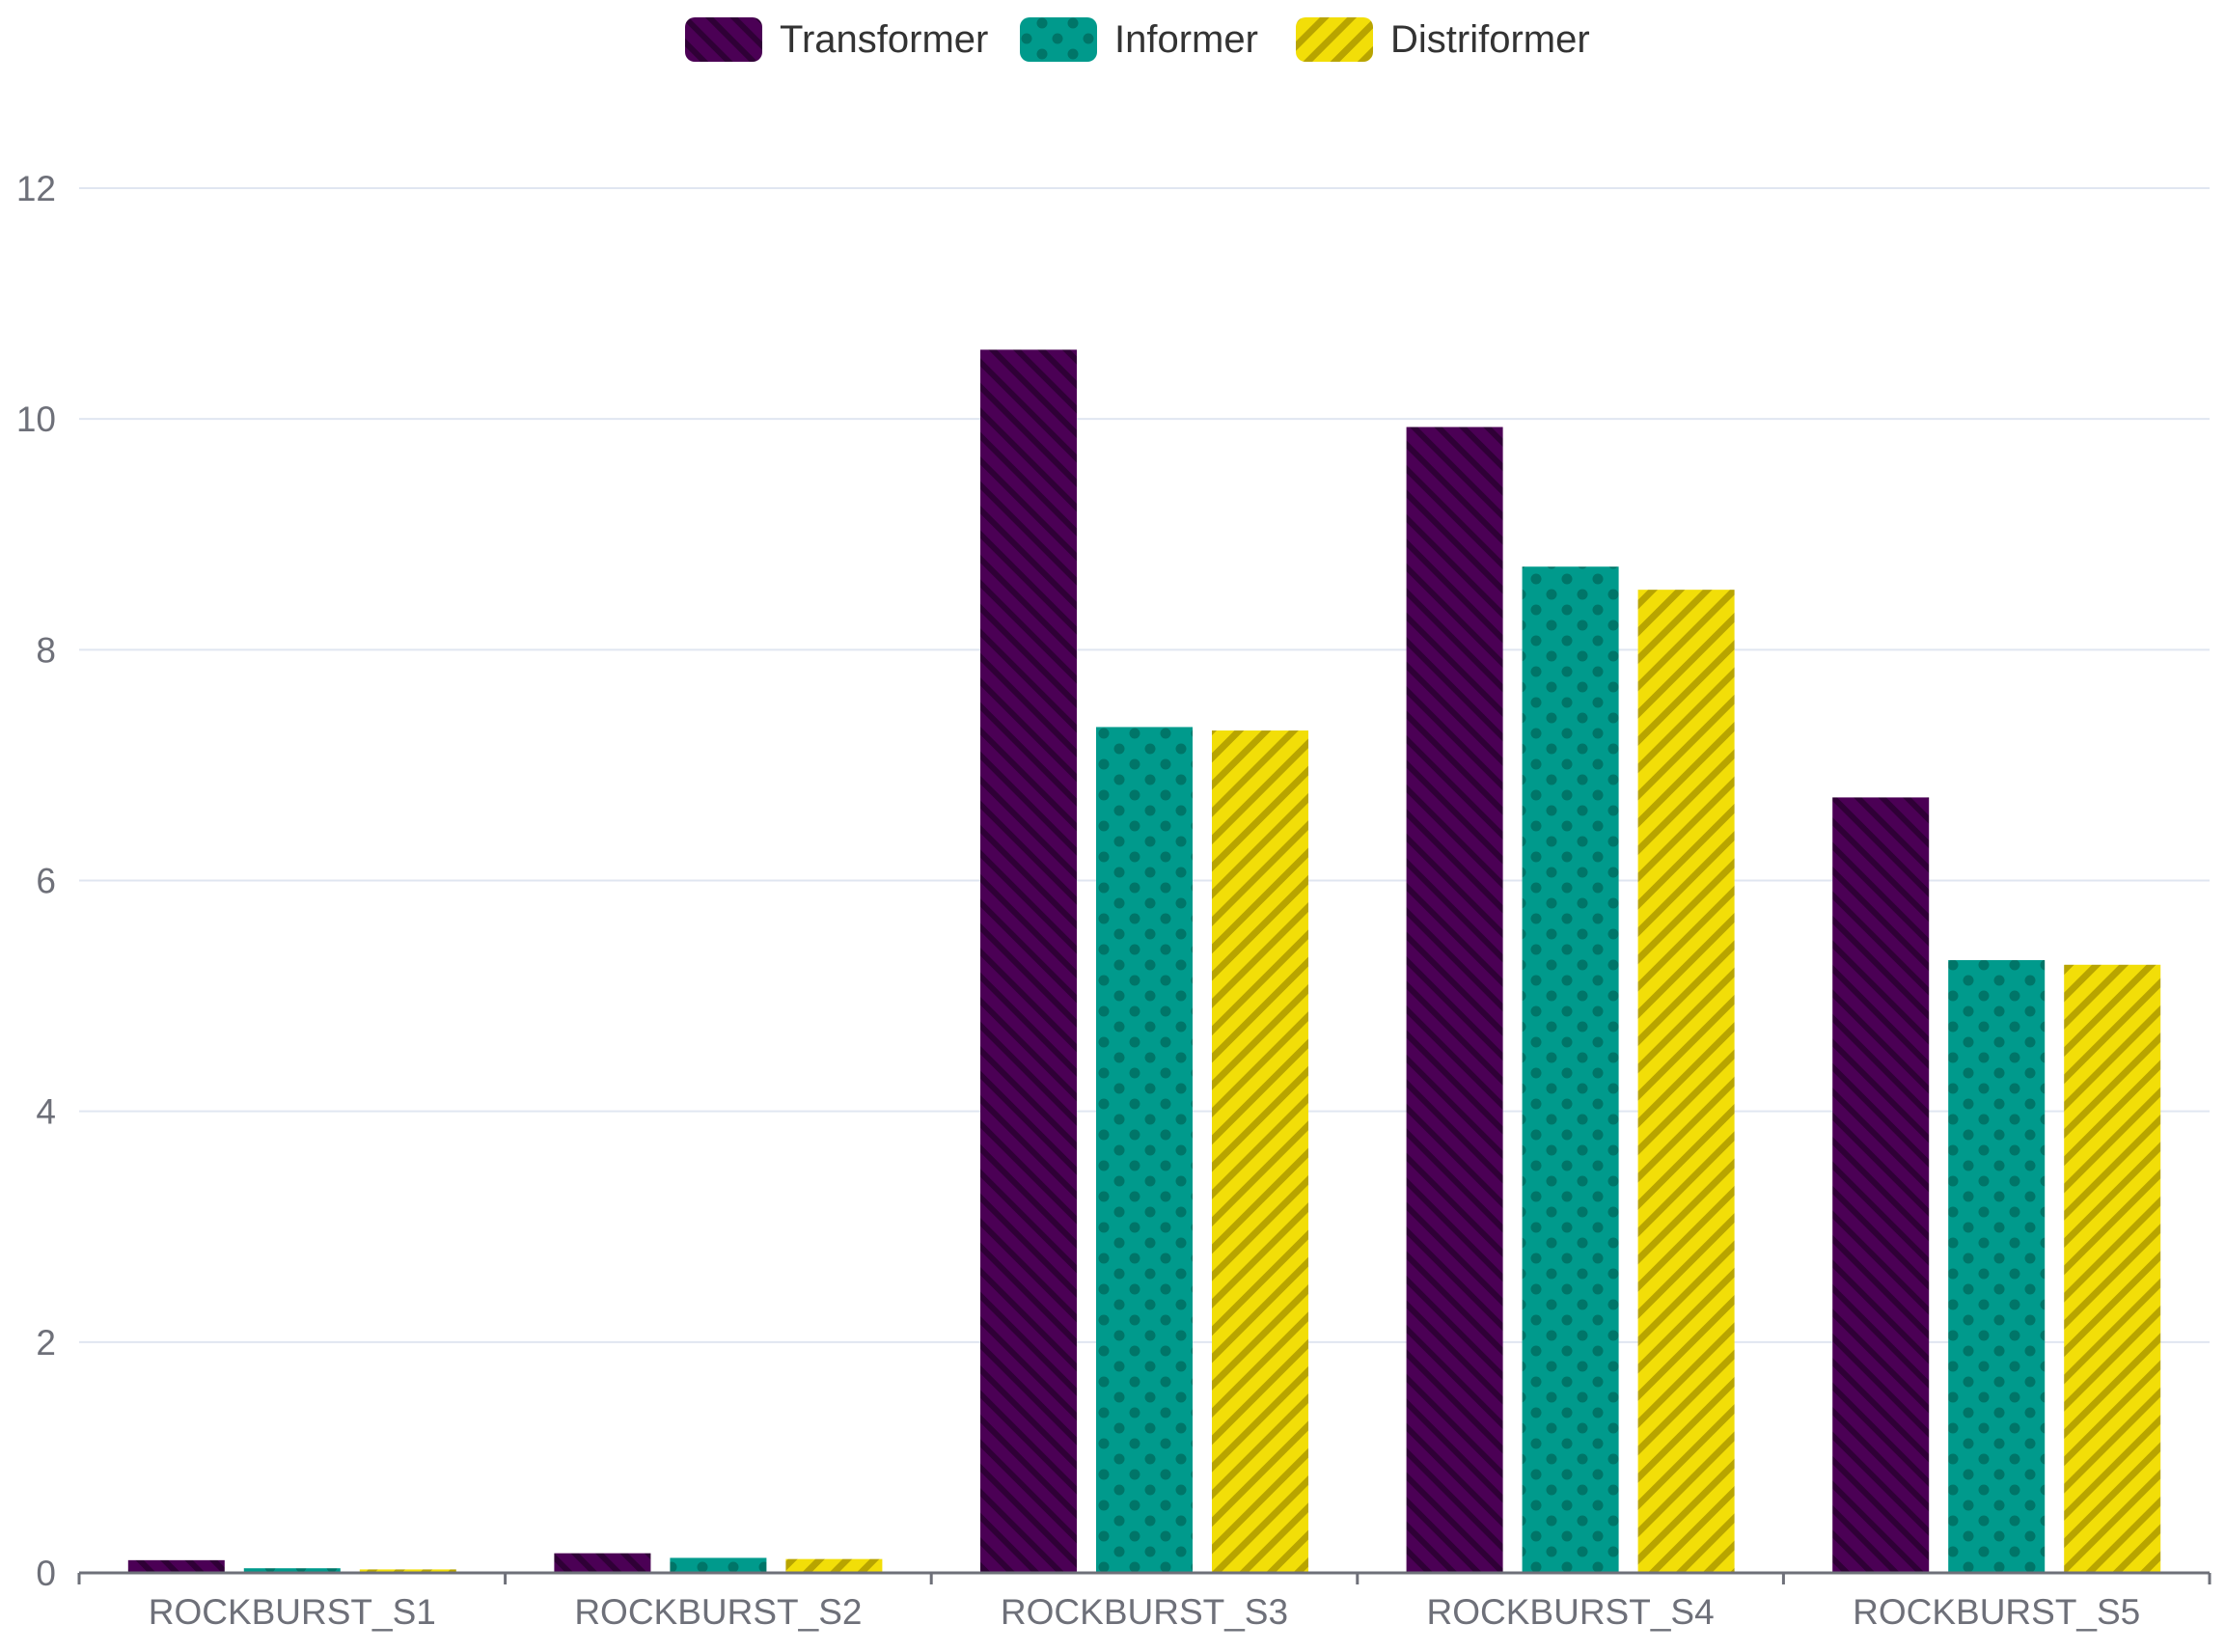 Image resolution: width=2225 pixels, height=1652 pixels. Describe the element at coordinates (1571, 1612) in the screenshot. I see `x-category-label: ROCKBURST_S4` at that location.